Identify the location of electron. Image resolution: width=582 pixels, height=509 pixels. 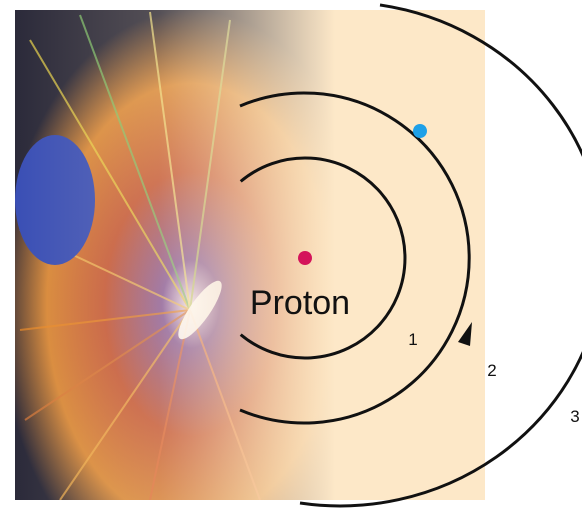
(420, 131).